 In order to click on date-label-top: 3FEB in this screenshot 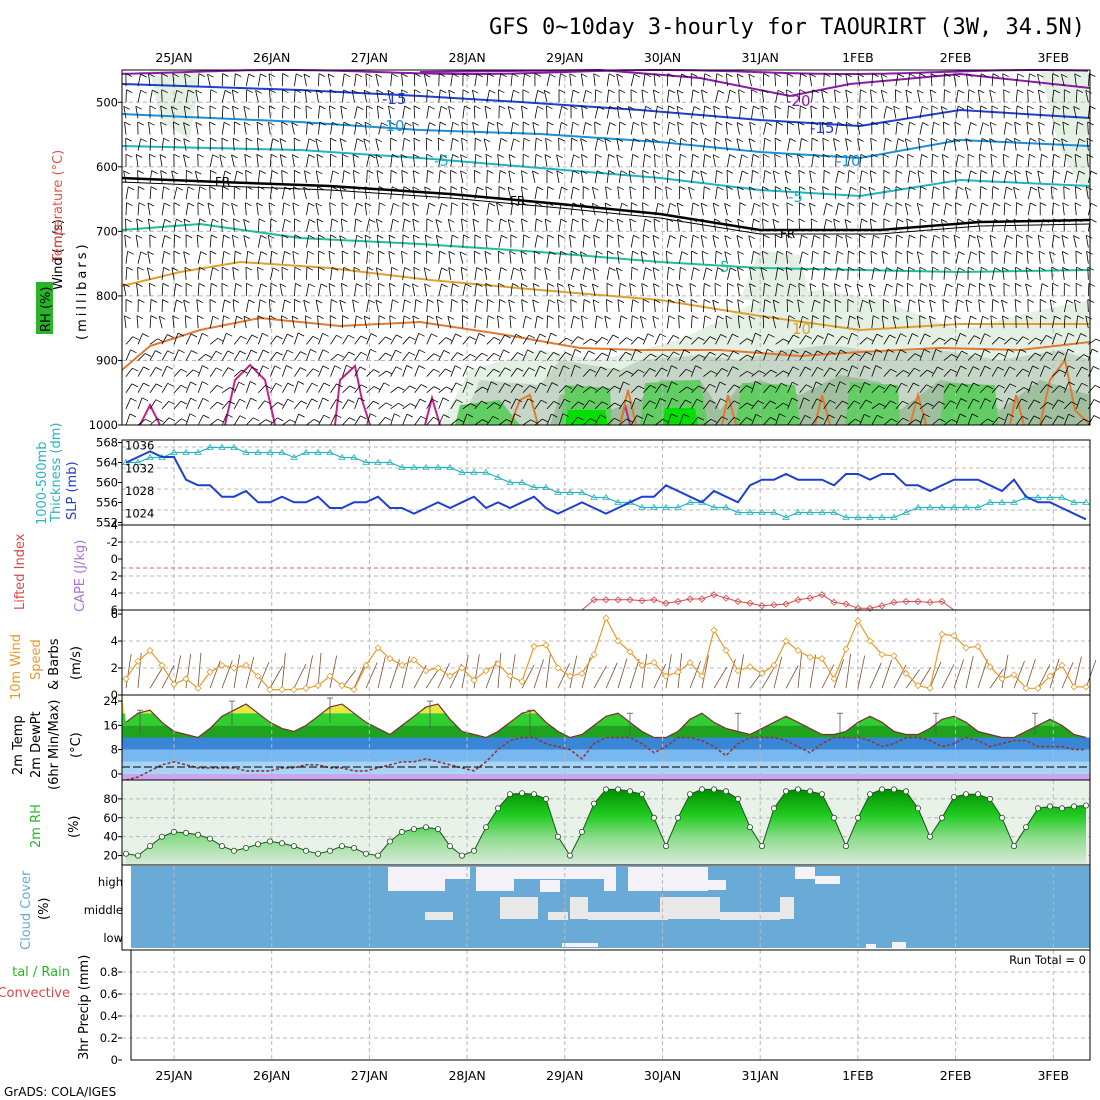, I will do `click(1053, 57)`.